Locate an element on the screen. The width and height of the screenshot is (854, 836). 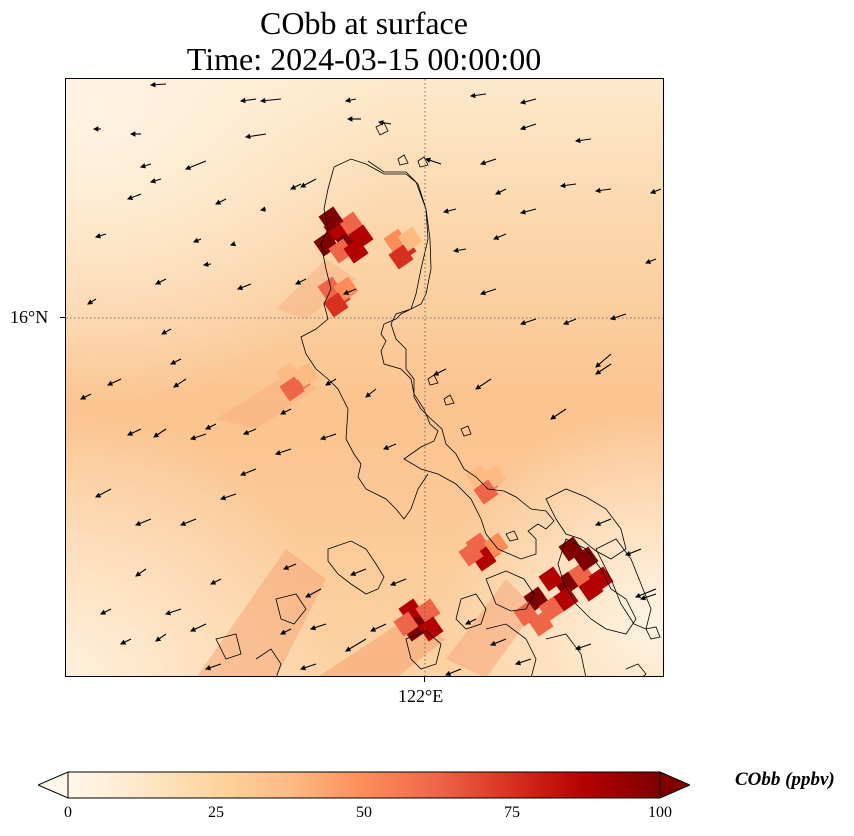
map-subtitle-time: Time: 2024-03-15 00:00:00 is located at coordinates (364, 59).